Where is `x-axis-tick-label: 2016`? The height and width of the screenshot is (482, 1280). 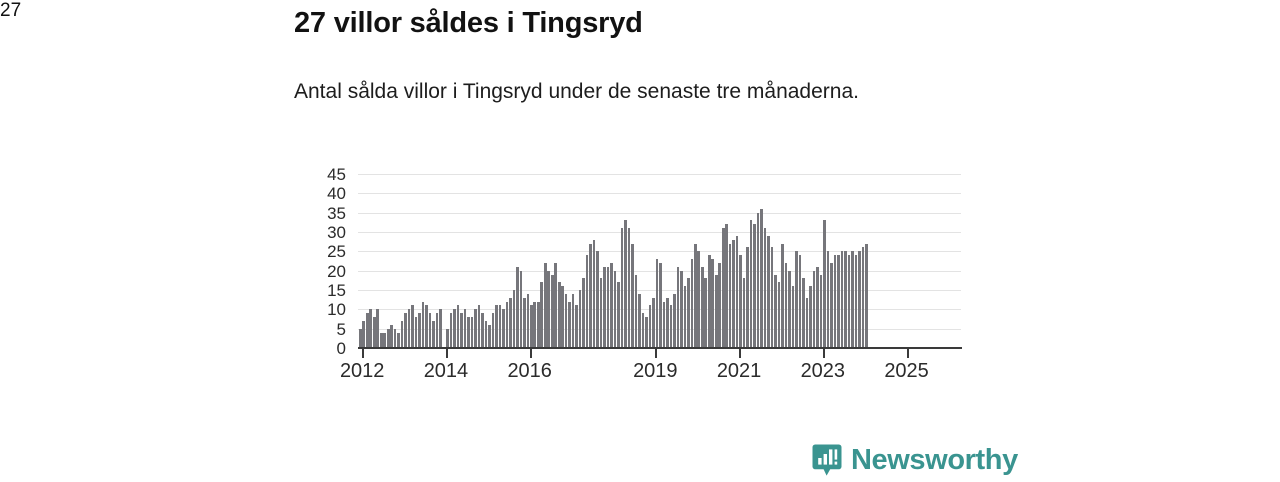 x-axis-tick-label: 2016 is located at coordinates (529, 371).